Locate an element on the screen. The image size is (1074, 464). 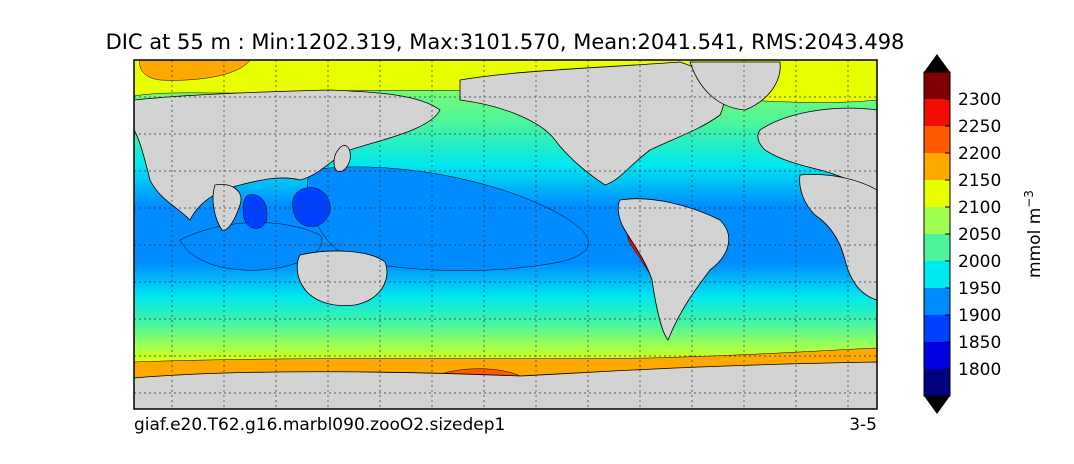
colorbar-tick-label: 2200 is located at coordinates (979, 154).